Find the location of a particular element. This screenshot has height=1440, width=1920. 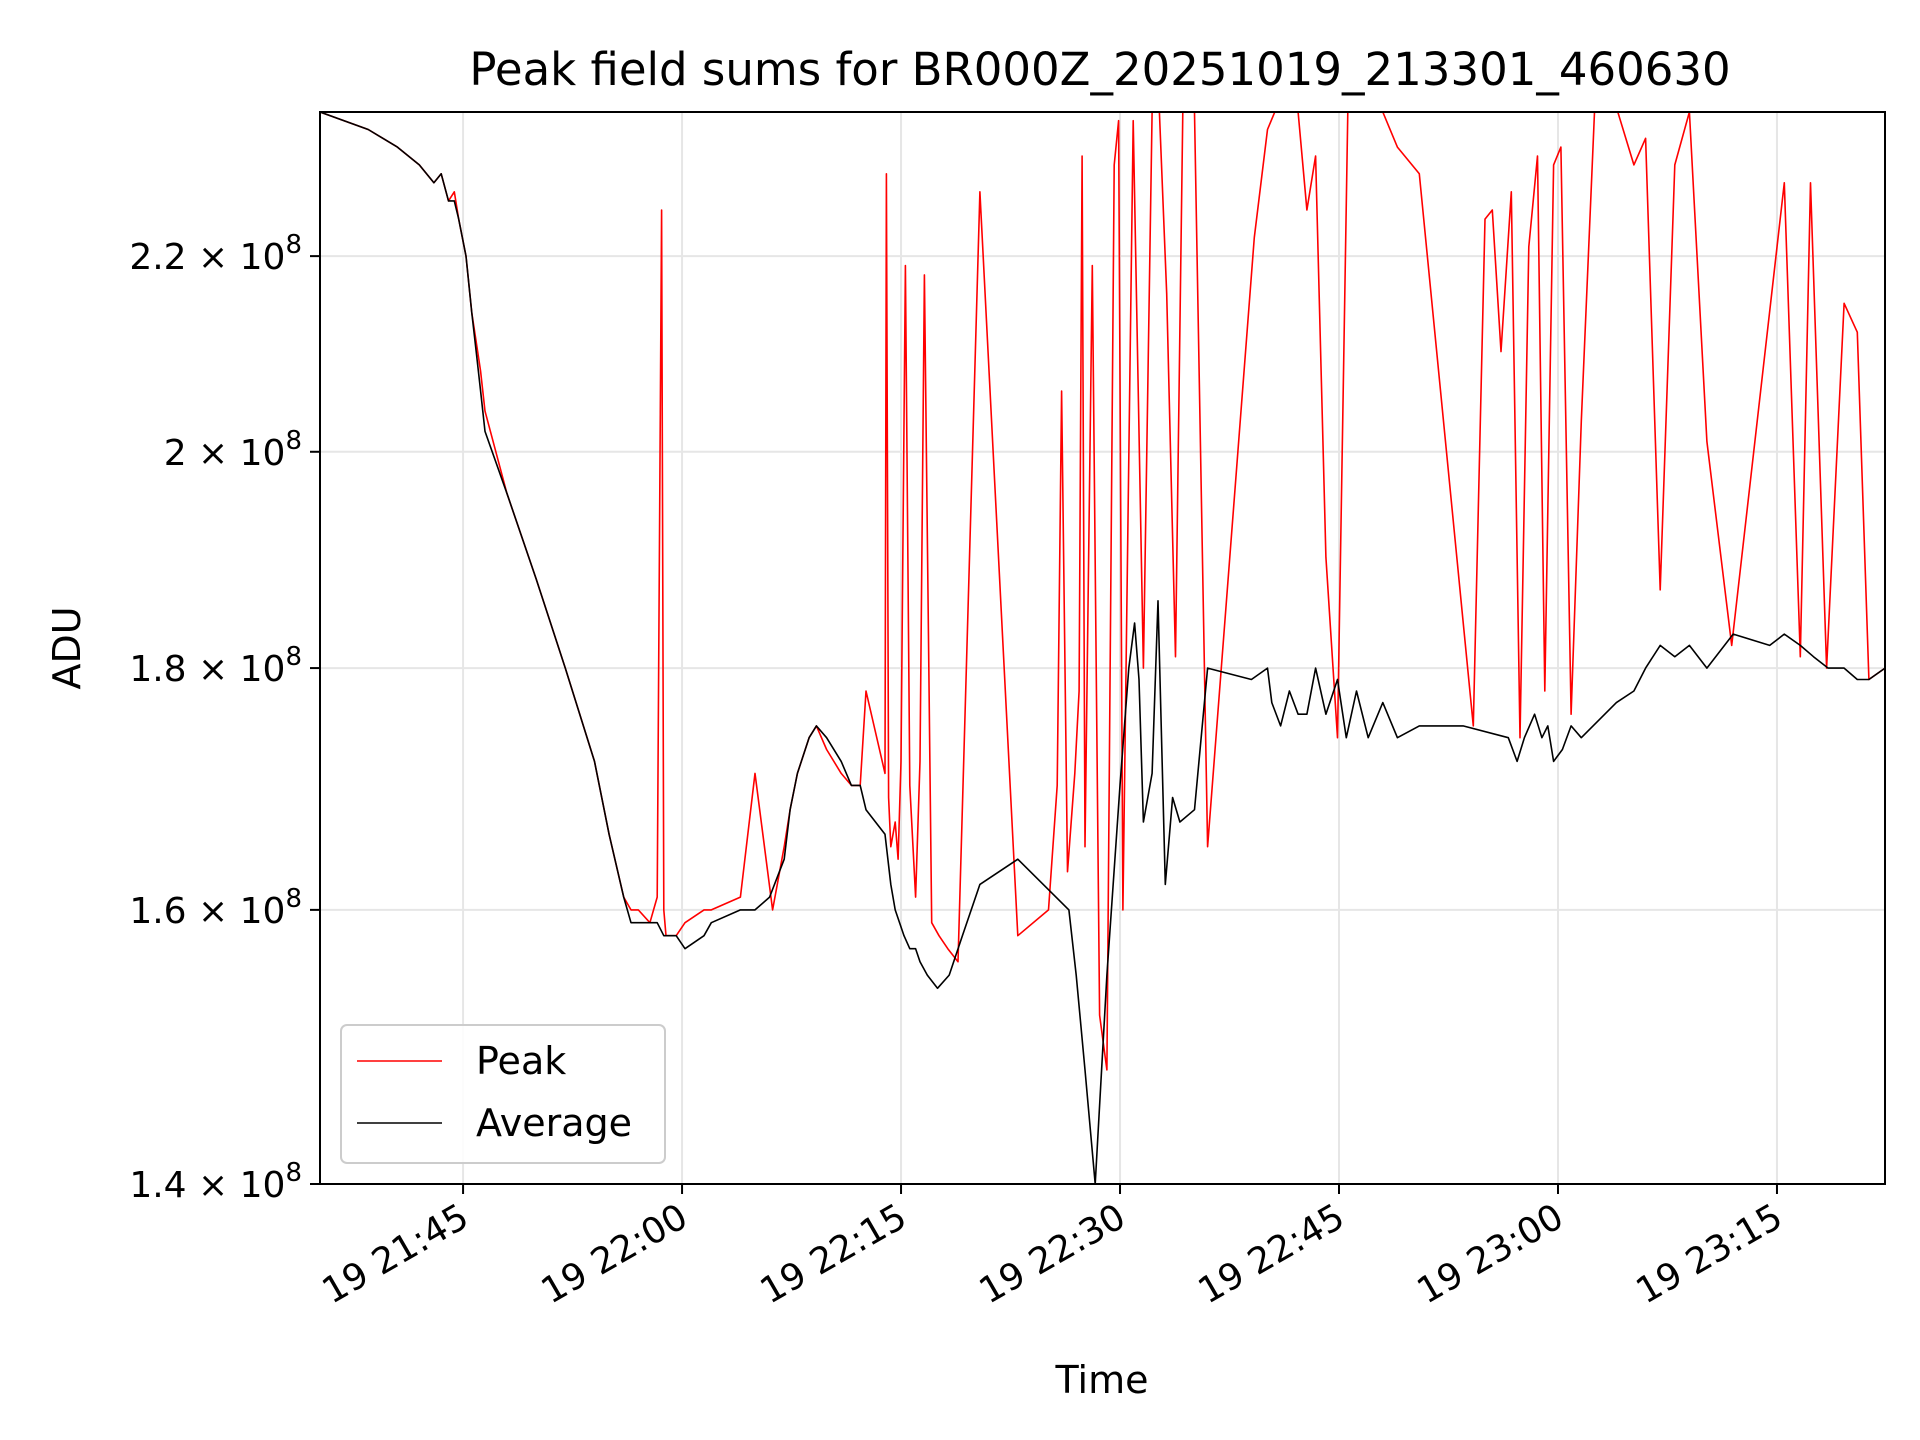

y-tick-label: 1.6 × 108 is located at coordinates (215, 908).